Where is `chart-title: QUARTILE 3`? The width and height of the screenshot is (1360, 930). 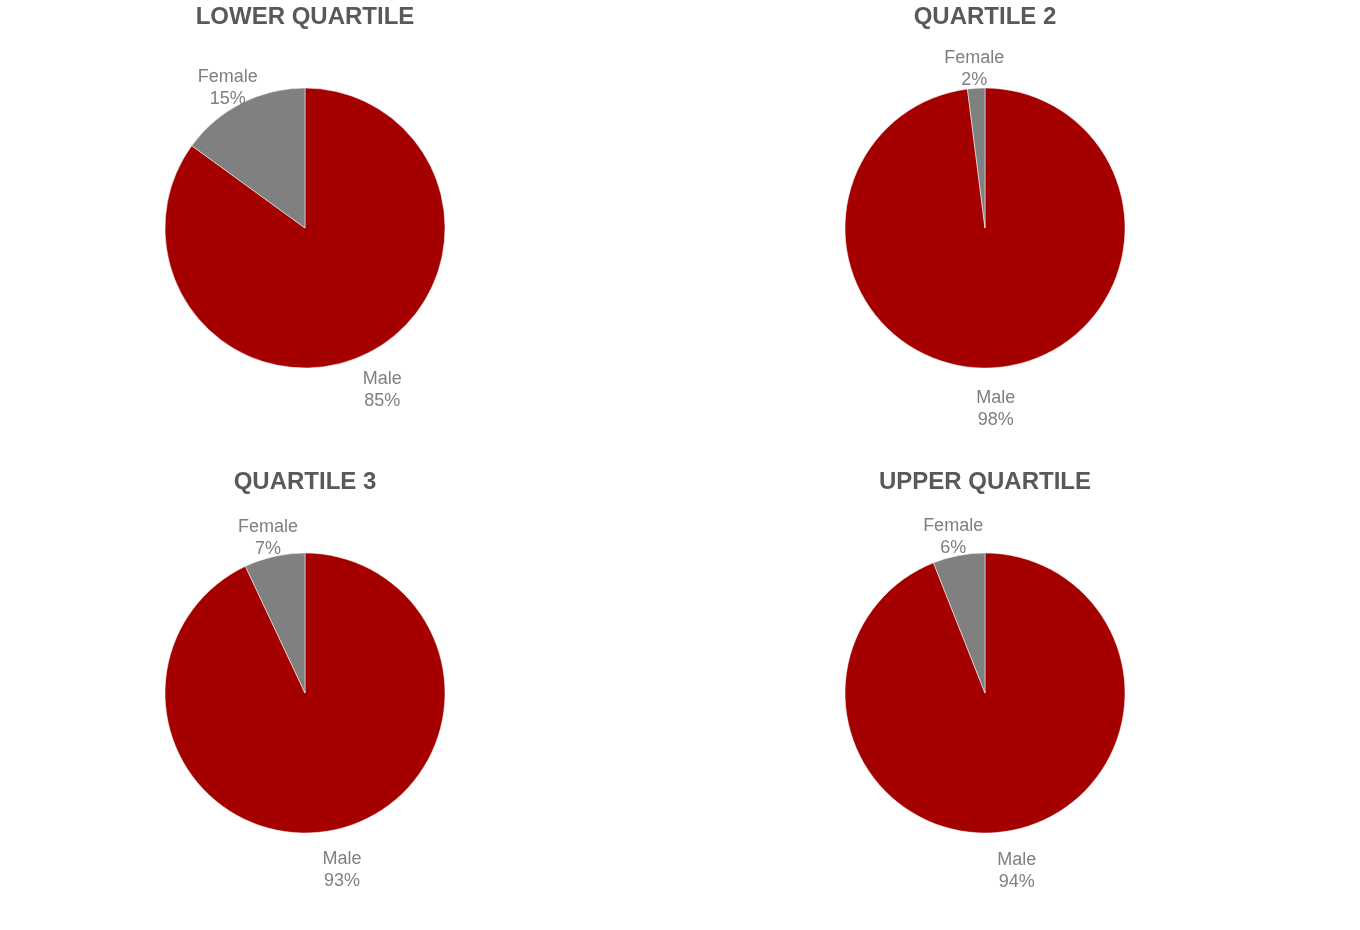 chart-title: QUARTILE 3 is located at coordinates (305, 480).